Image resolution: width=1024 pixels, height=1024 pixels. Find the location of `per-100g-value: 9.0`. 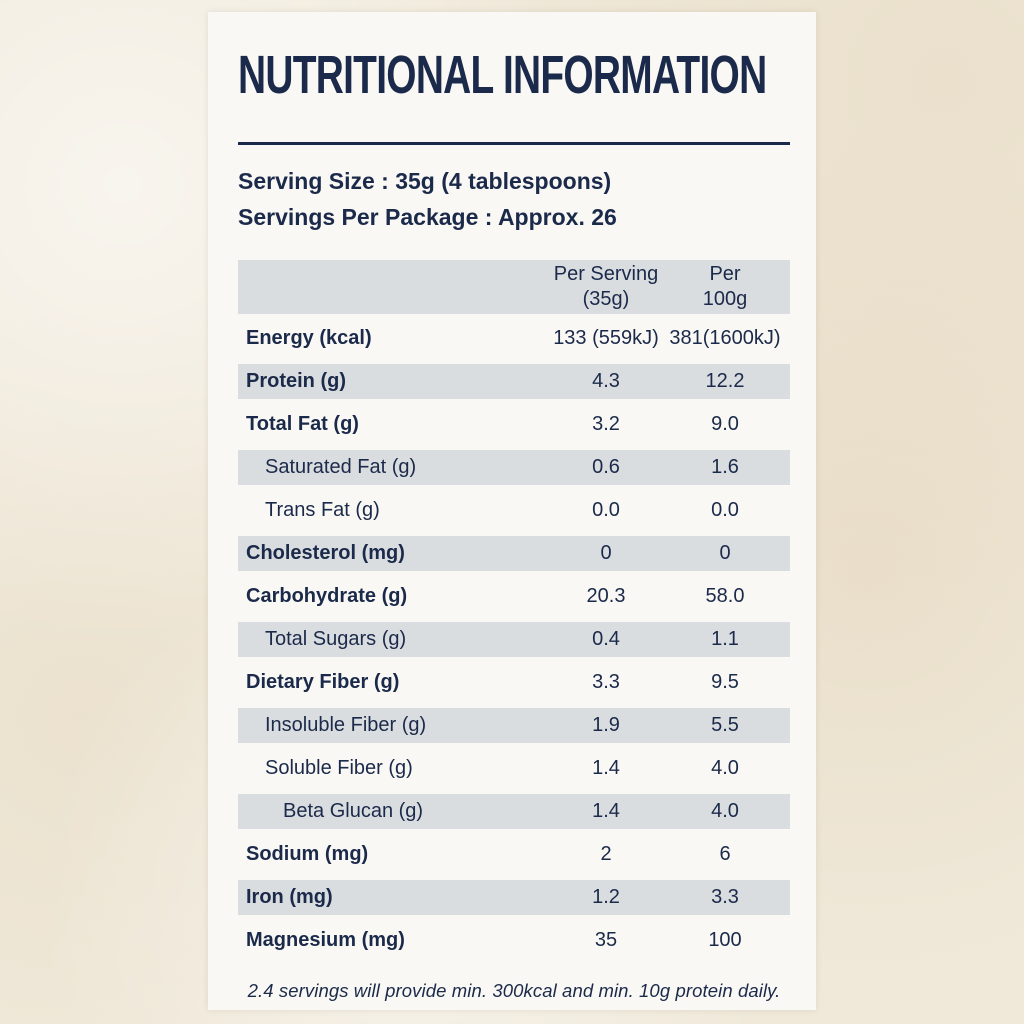

per-100g-value: 9.0 is located at coordinates (725, 424).